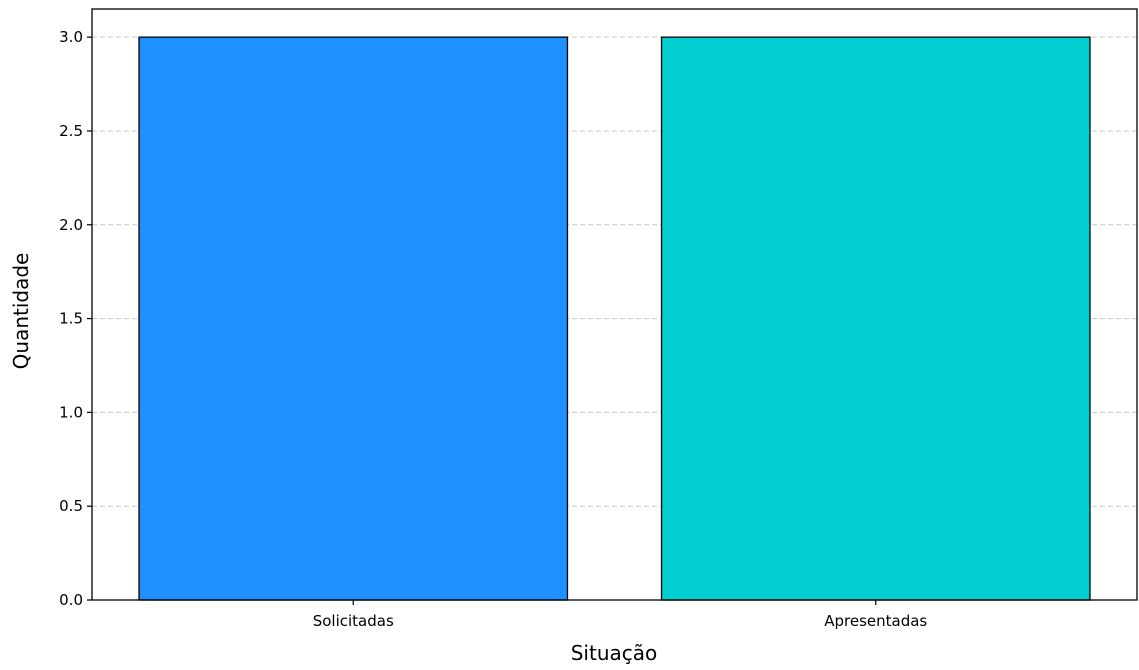  What do you see at coordinates (71, 319) in the screenshot?
I see `y-tick-label: 1.5` at bounding box center [71, 319].